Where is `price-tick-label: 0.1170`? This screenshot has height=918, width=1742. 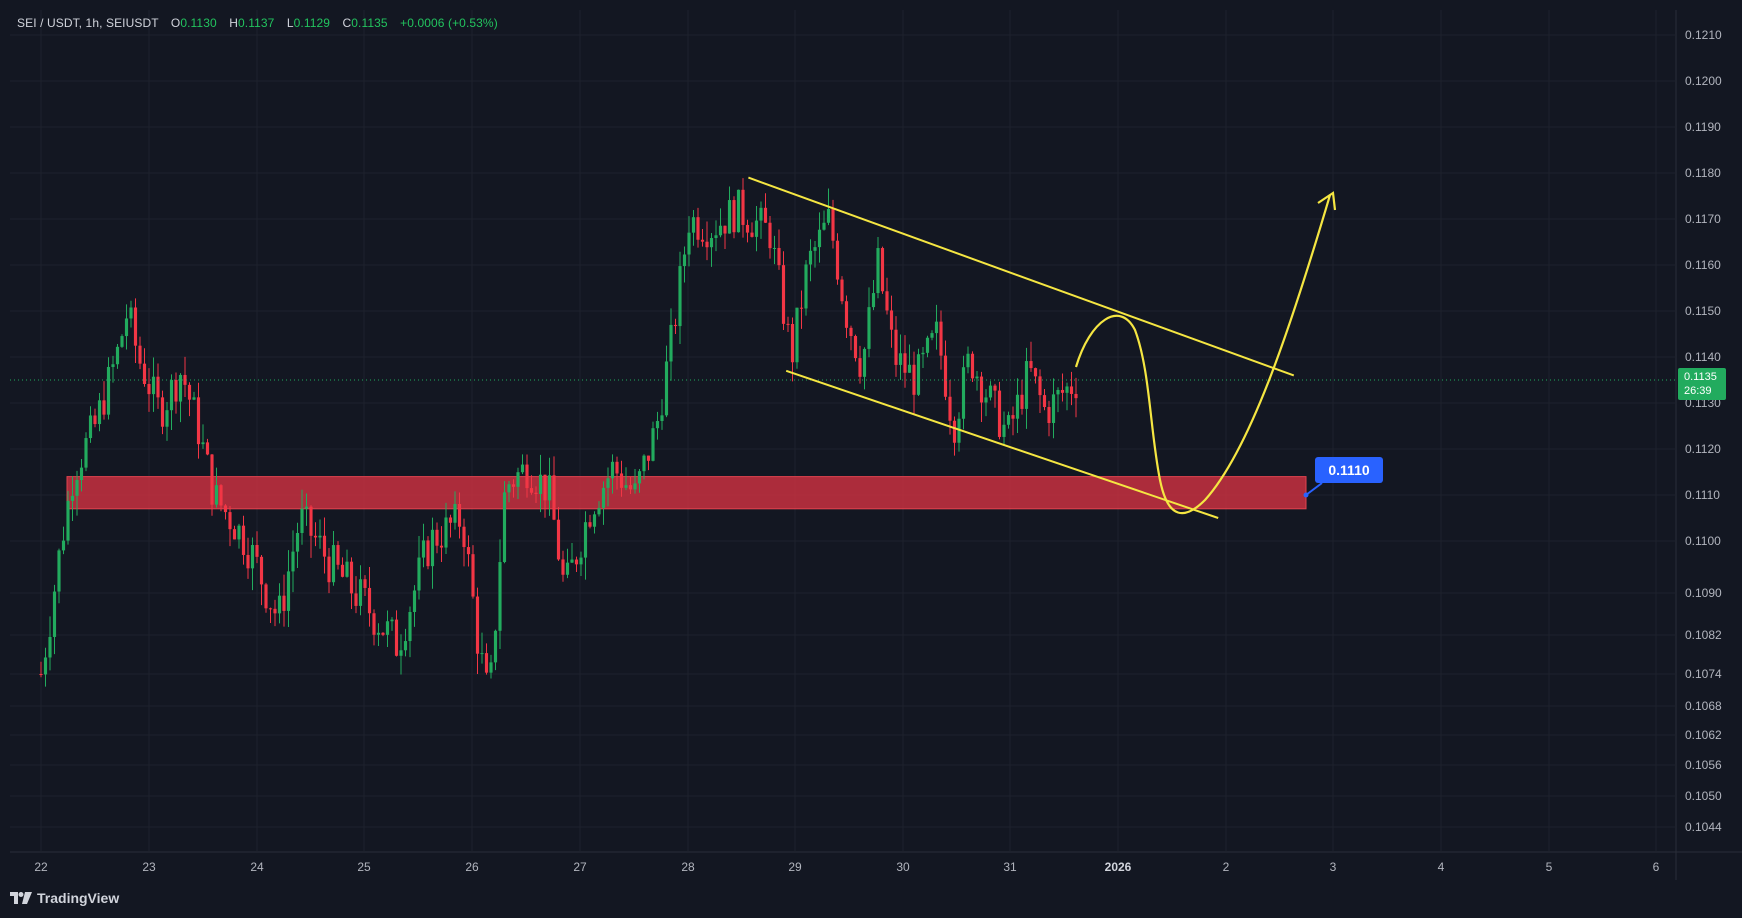 price-tick-label: 0.1170 is located at coordinates (1703, 219).